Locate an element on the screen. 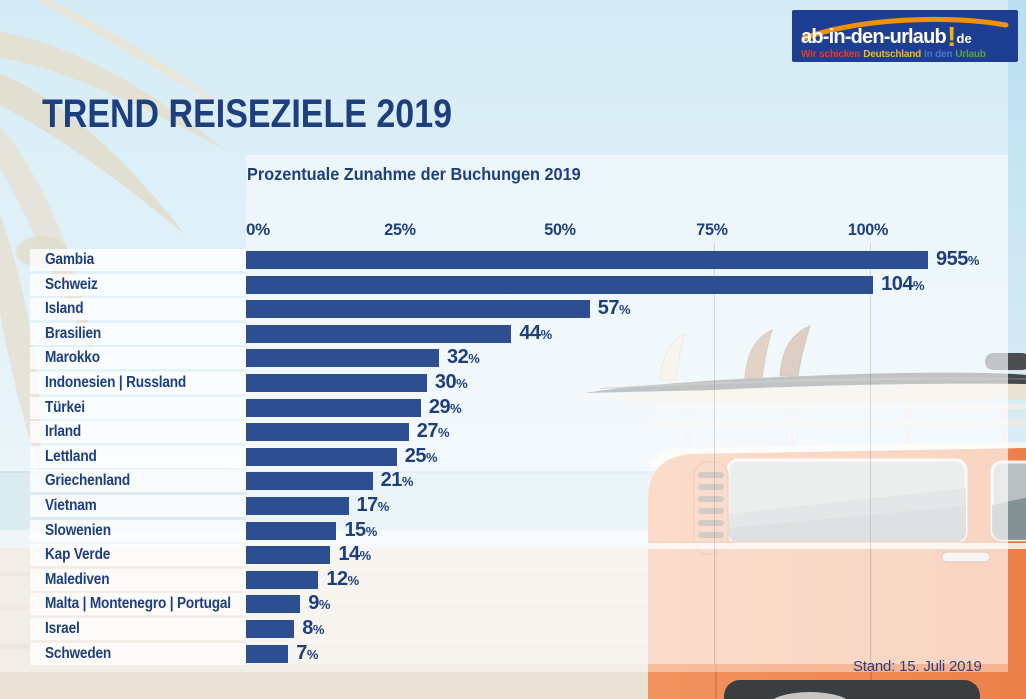  chart-title: Prozentuale Zunahme der Buchungen 2019 is located at coordinates (414, 174).